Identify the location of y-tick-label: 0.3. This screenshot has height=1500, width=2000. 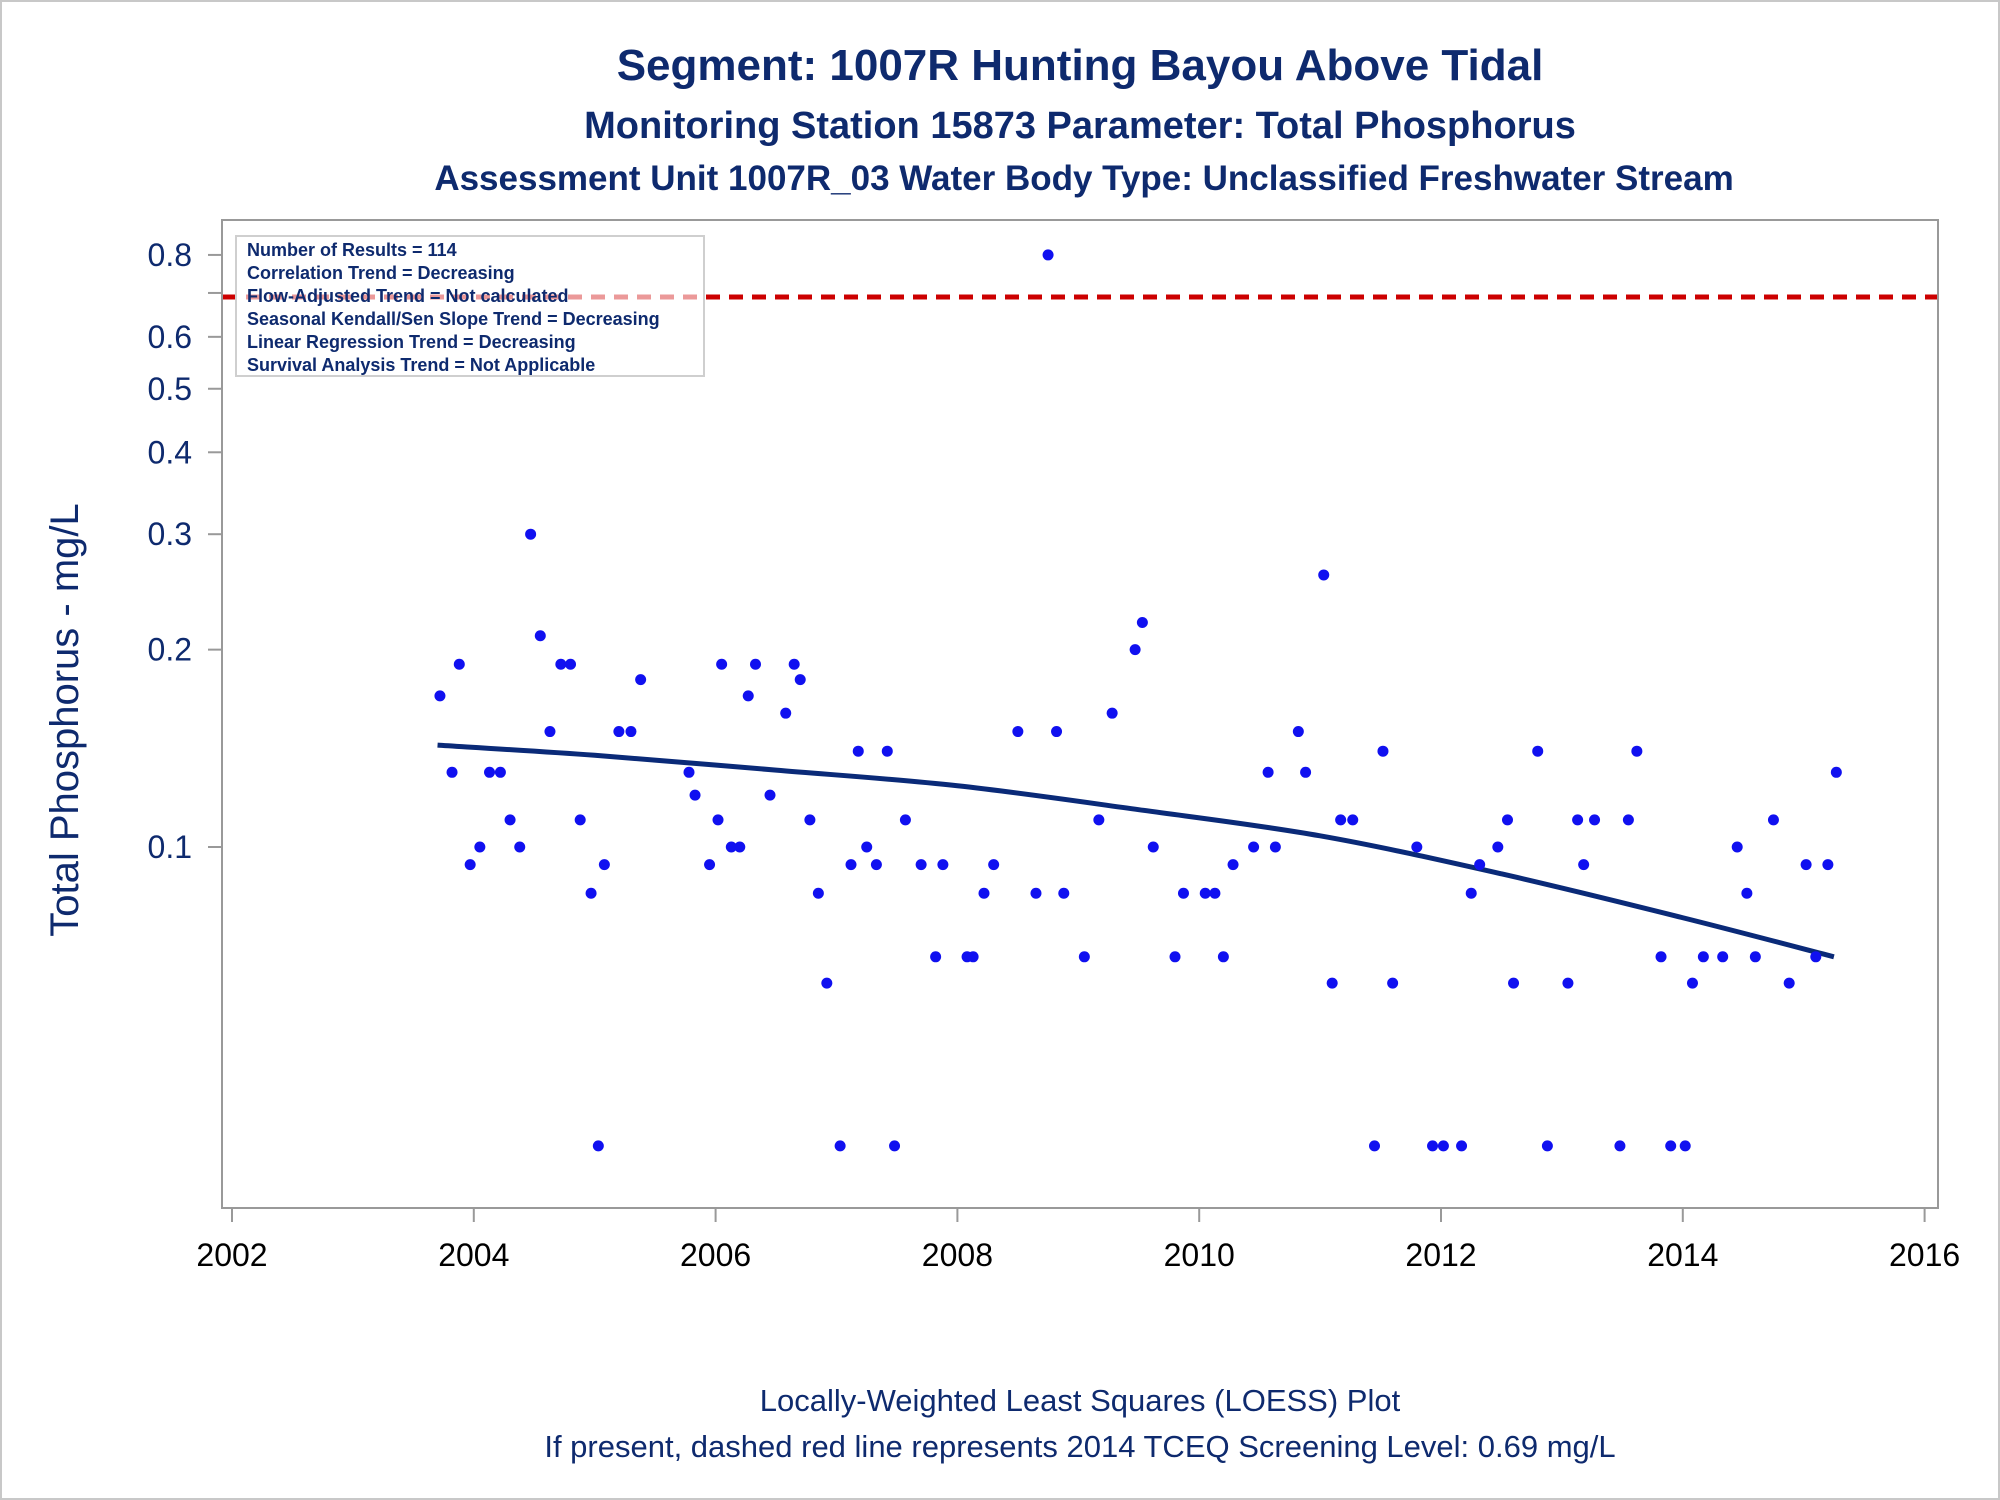
(170, 534).